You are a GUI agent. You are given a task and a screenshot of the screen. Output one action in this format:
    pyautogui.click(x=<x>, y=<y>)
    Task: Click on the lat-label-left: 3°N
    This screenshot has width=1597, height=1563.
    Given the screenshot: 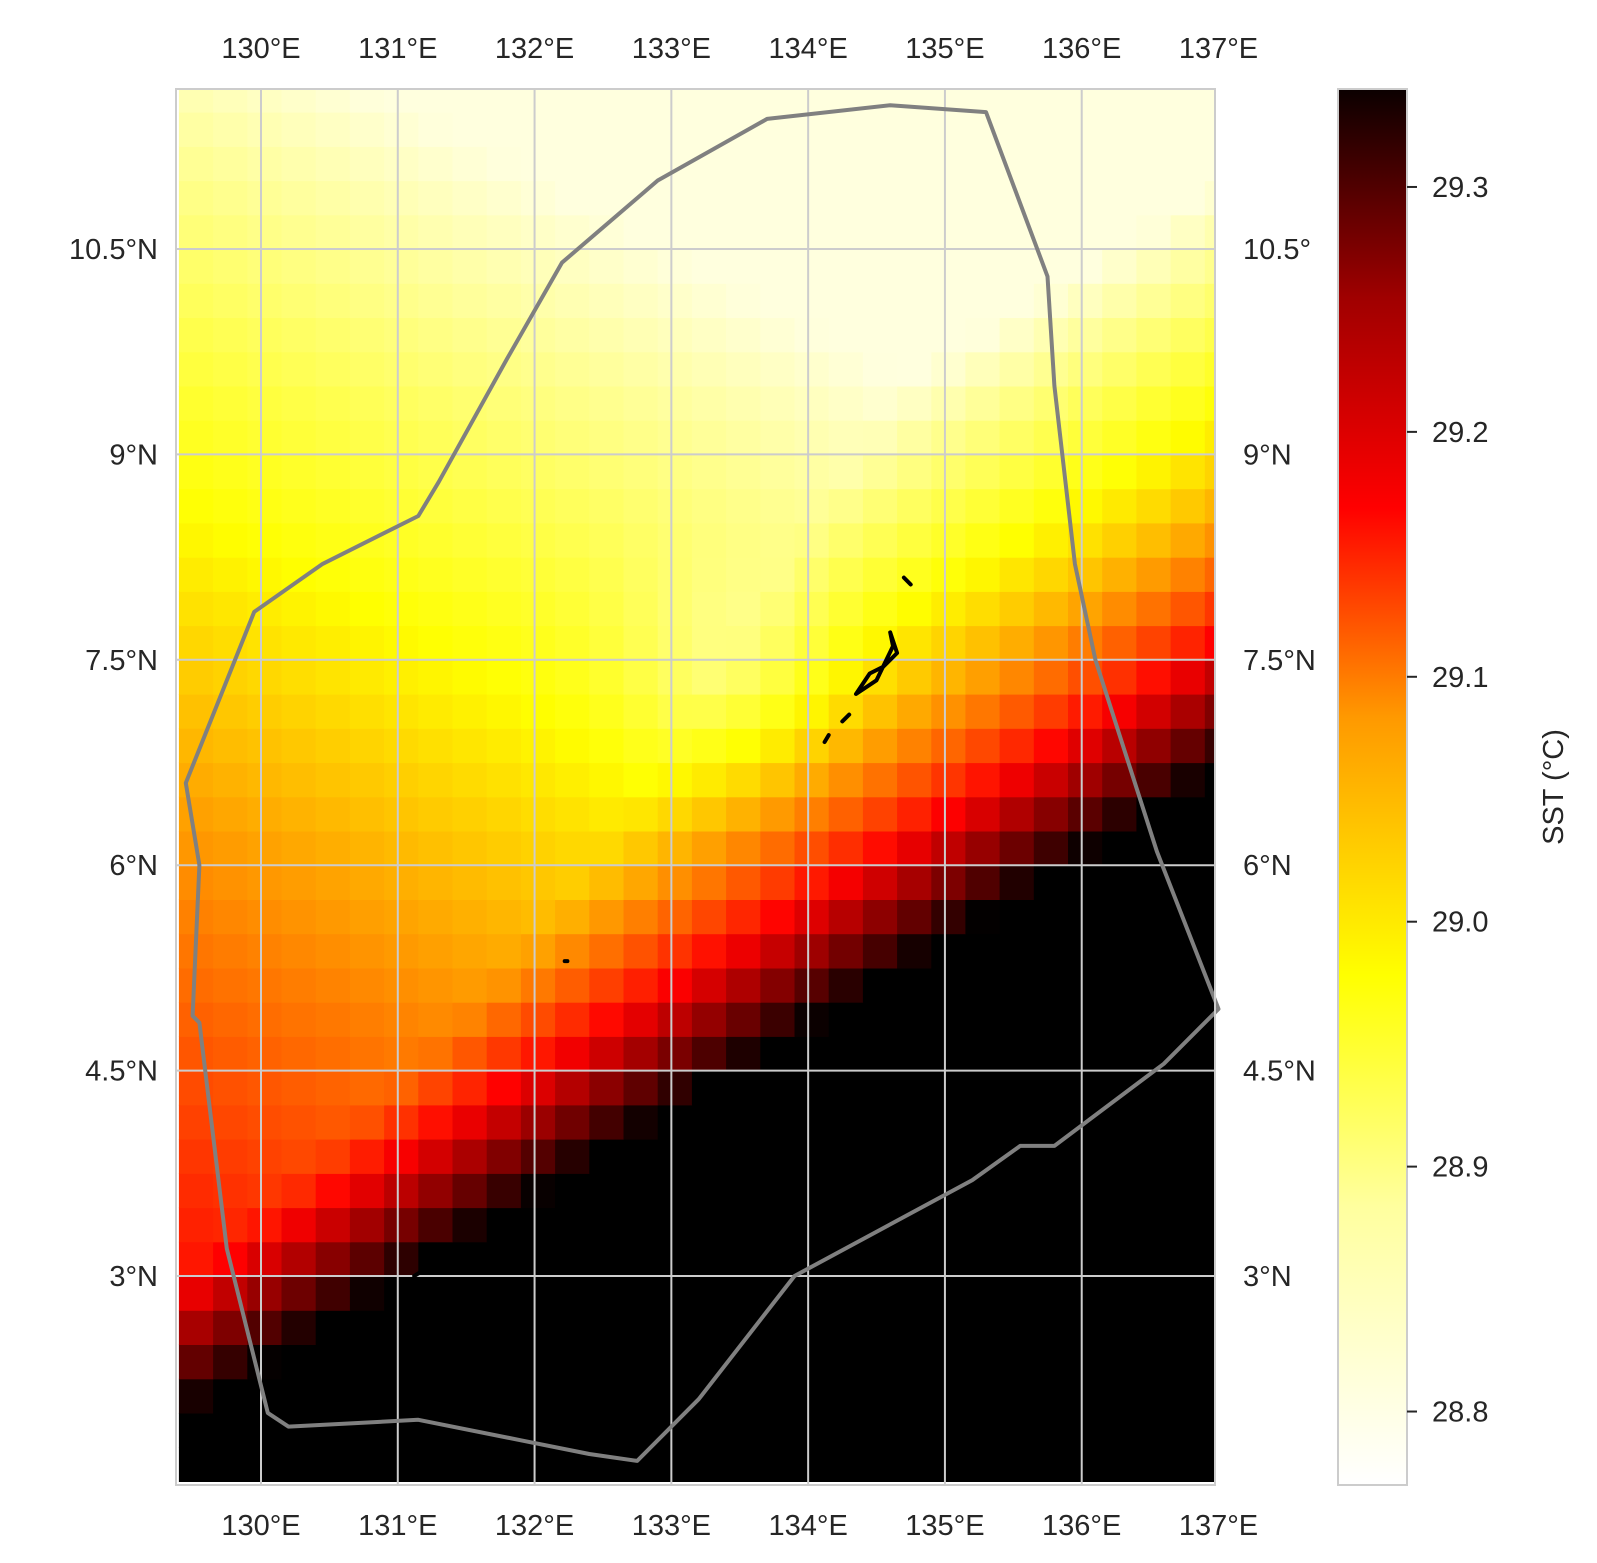 What is the action you would take?
    pyautogui.click(x=133, y=1277)
    